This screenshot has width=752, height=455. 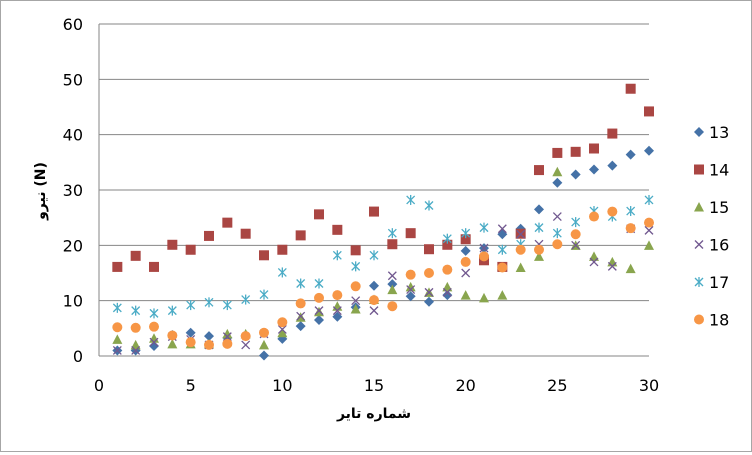 What do you see at coordinates (373, 414) in the screenshot?
I see `x-axis-label: شماره تایر` at bounding box center [373, 414].